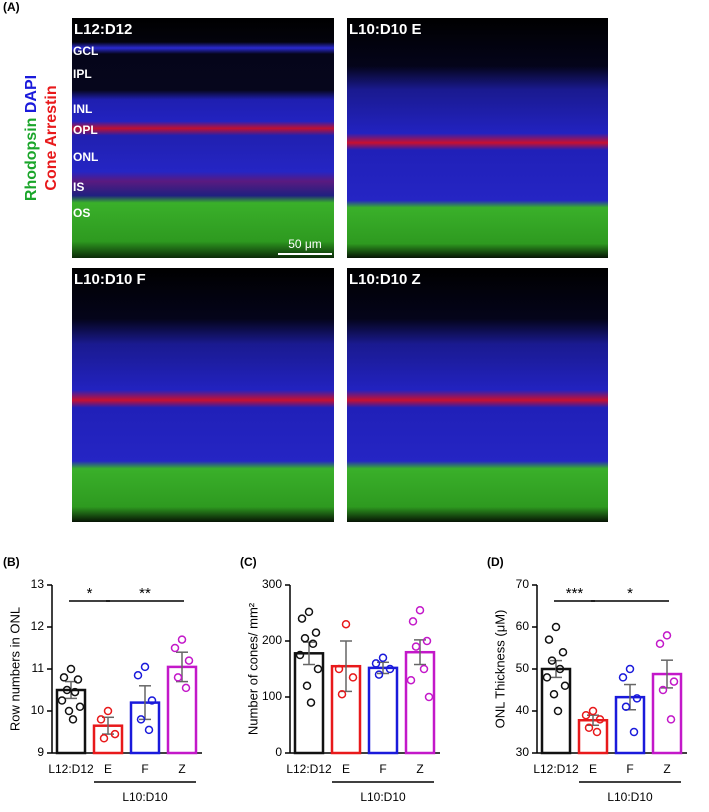 Image resolution: width=709 pixels, height=812 pixels. Describe the element at coordinates (31, 94) in the screenshot. I see `stain-blue: DAPI` at that location.